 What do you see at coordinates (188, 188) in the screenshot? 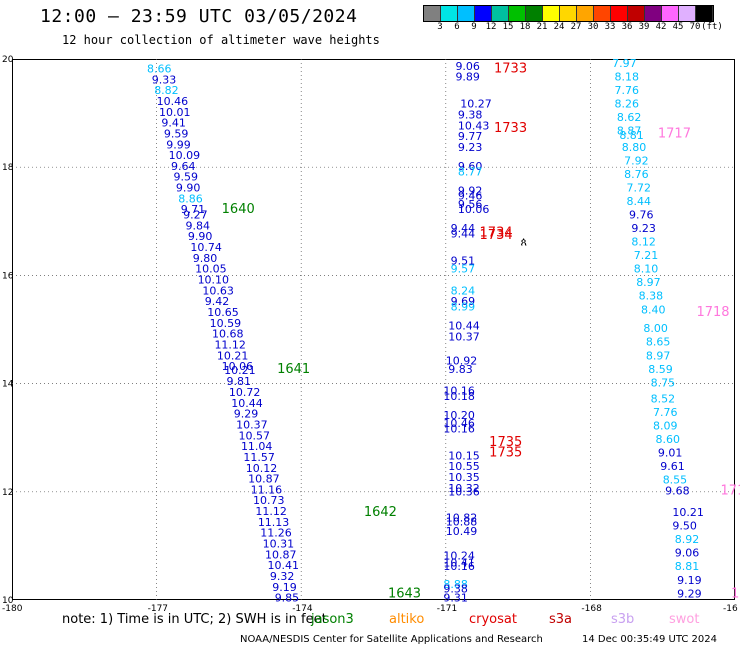
I see `wave-height-label: 9.90` at bounding box center [188, 188].